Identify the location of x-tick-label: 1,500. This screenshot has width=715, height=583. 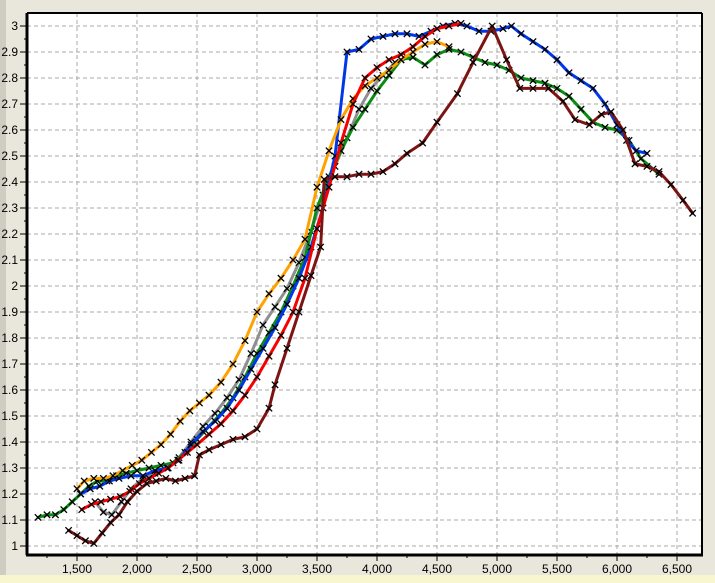
(77, 569).